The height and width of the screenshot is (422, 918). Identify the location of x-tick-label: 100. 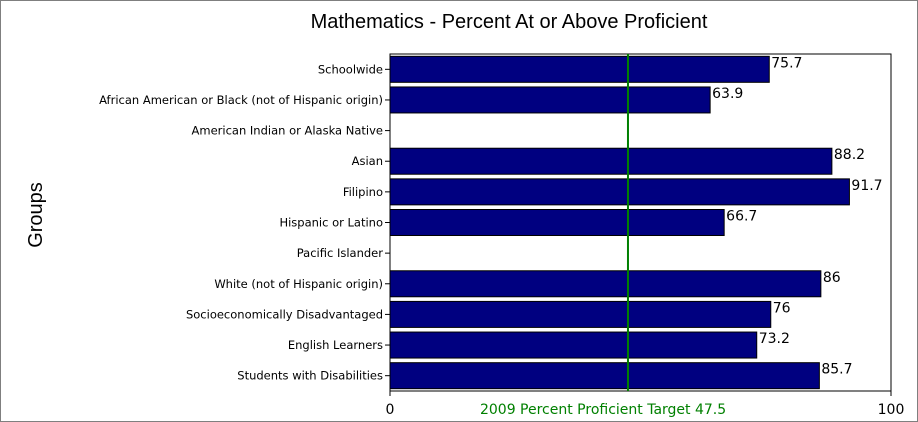
(891, 410).